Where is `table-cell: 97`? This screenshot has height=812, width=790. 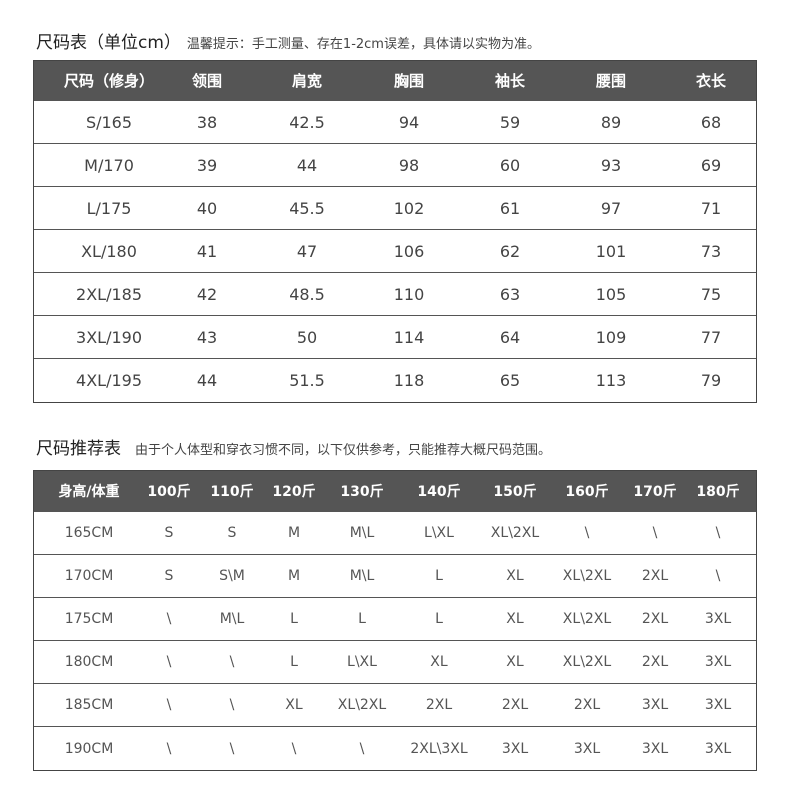 table-cell: 97 is located at coordinates (611, 208).